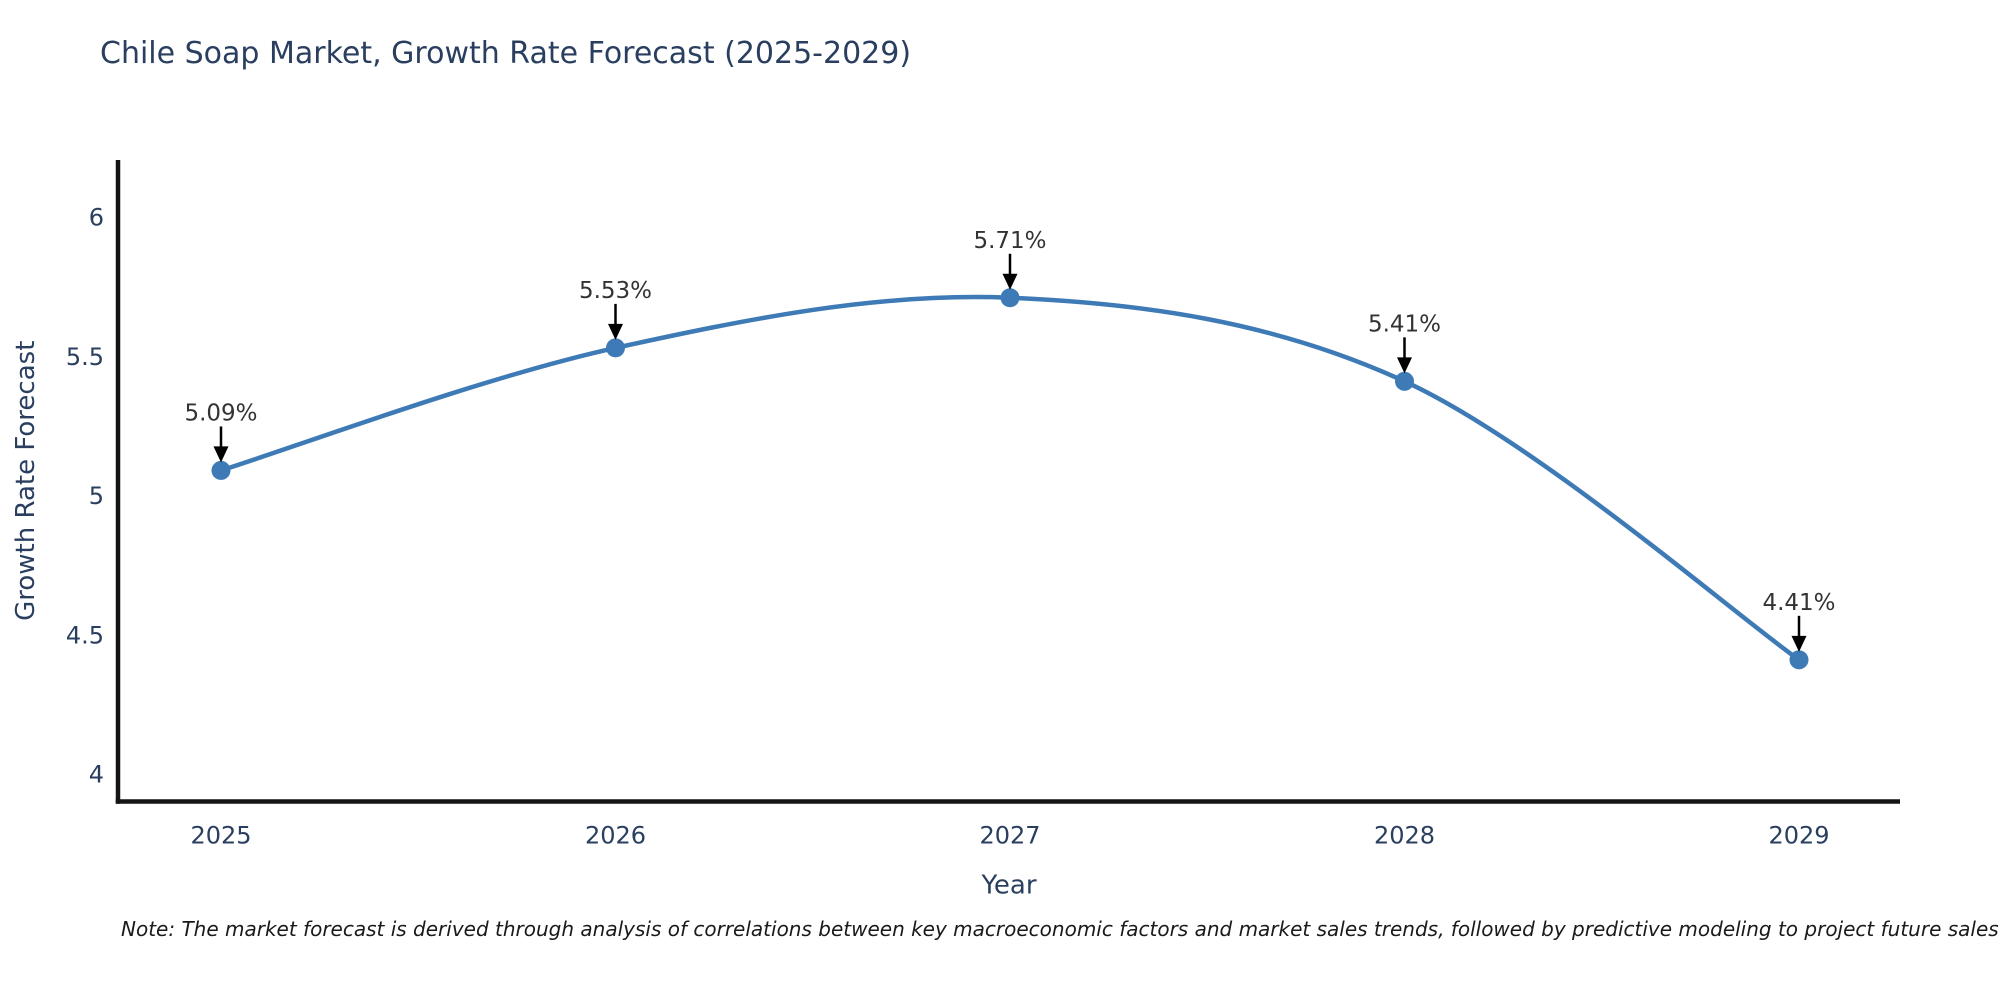  Describe the element at coordinates (1404, 836) in the screenshot. I see `x-tick-label: 2028` at that location.